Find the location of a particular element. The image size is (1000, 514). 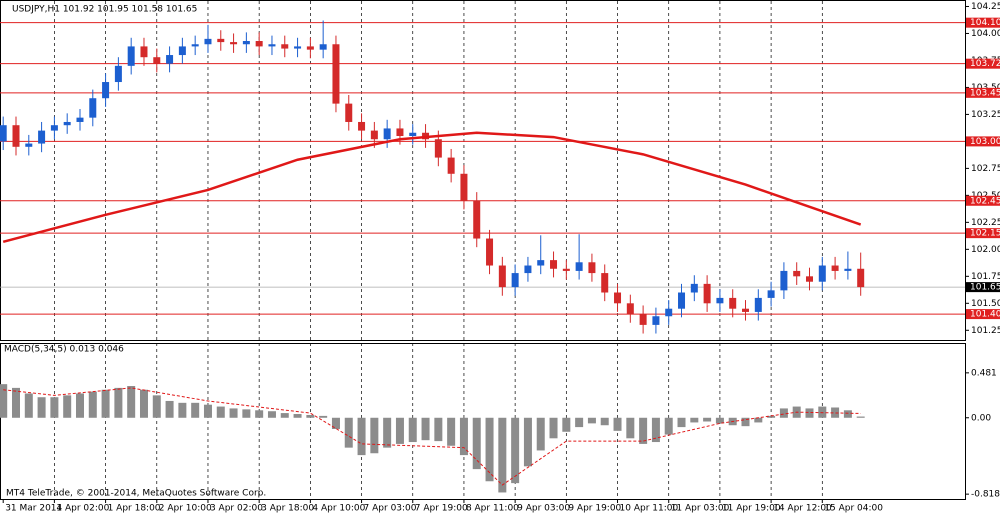

level-label: 103.72 is located at coordinates (985, 64).